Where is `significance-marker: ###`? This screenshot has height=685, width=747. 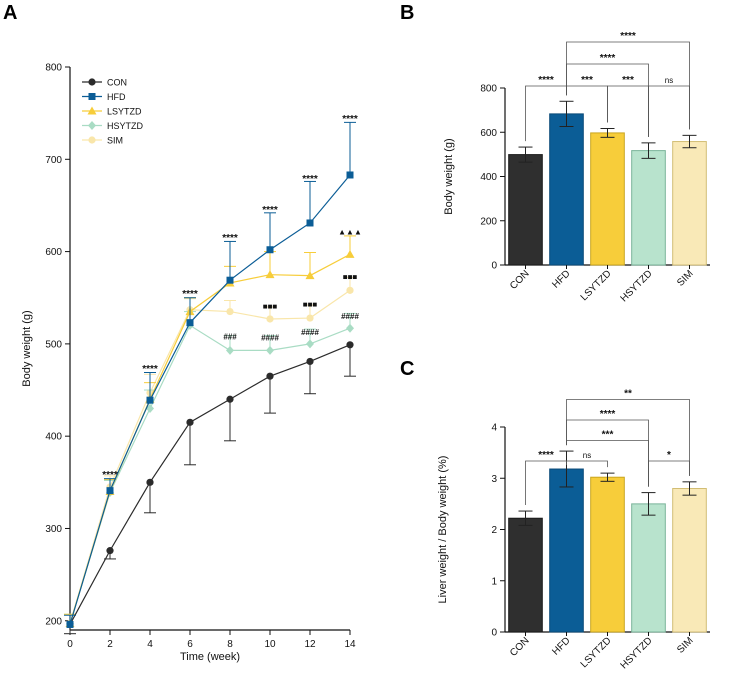 significance-marker: ### is located at coordinates (230, 337).